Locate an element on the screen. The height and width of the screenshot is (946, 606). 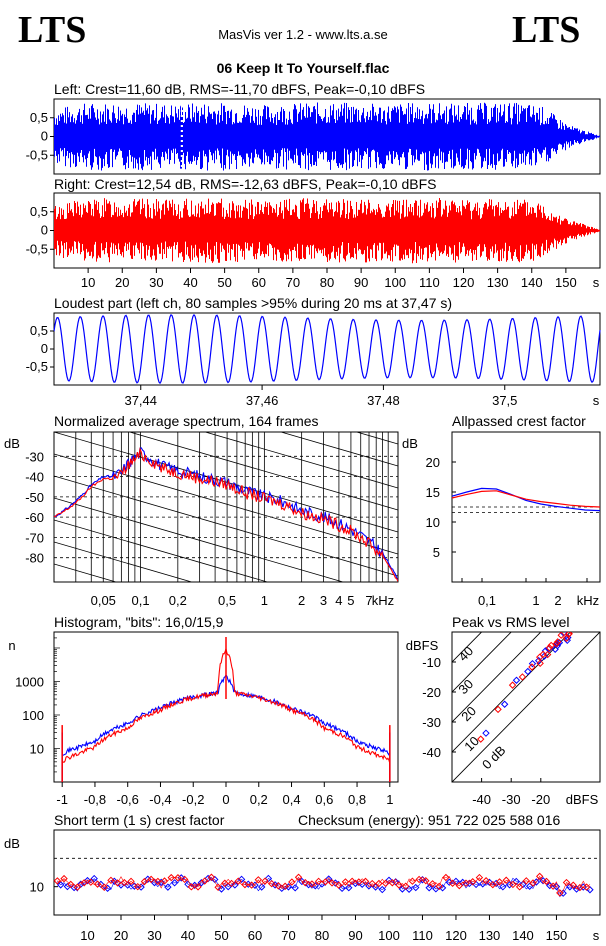
histogram-xtick-label: -0,6 is located at coordinates (128, 799).